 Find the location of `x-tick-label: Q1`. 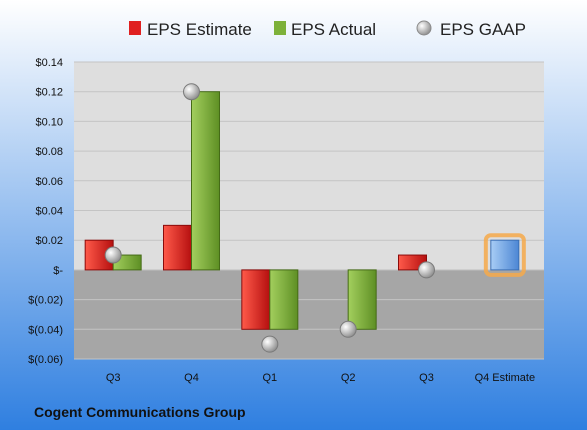

x-tick-label: Q1 is located at coordinates (269, 378).